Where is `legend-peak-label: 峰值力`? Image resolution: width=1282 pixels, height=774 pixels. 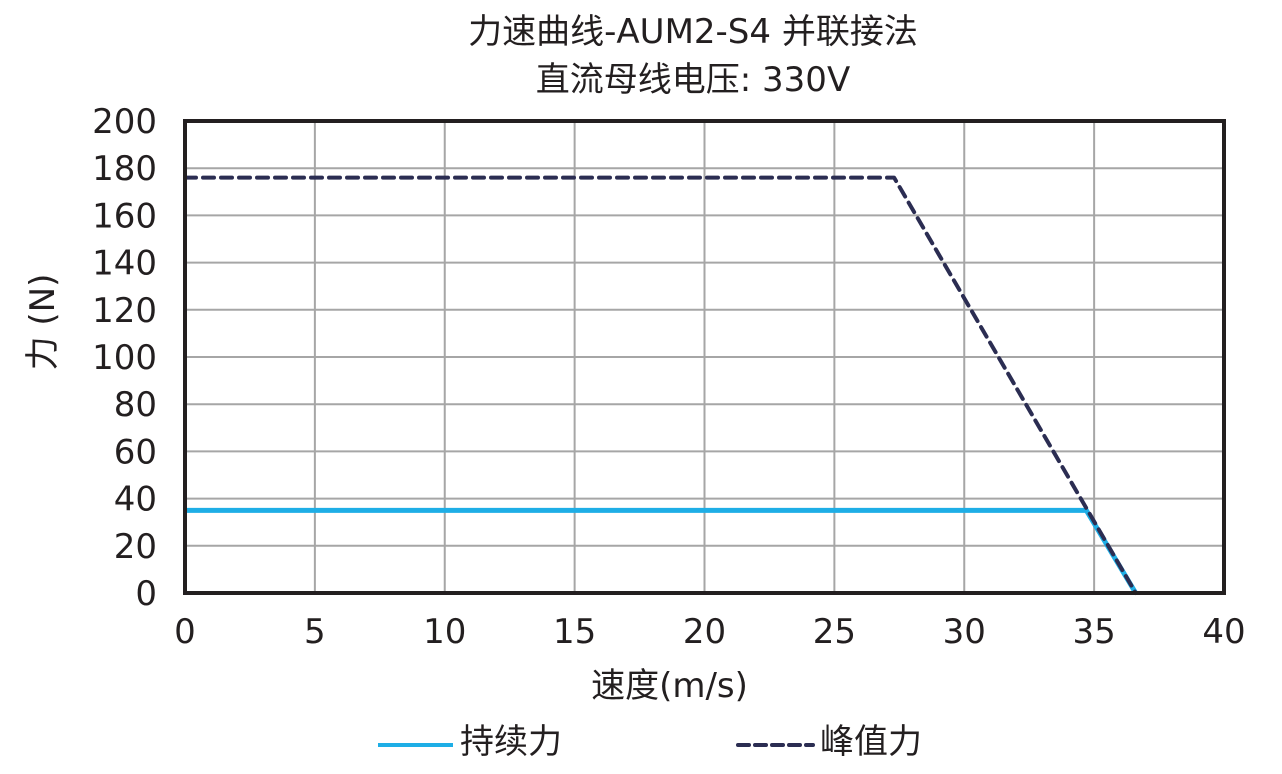 legend-peak-label: 峰值力 is located at coordinates (871, 742).